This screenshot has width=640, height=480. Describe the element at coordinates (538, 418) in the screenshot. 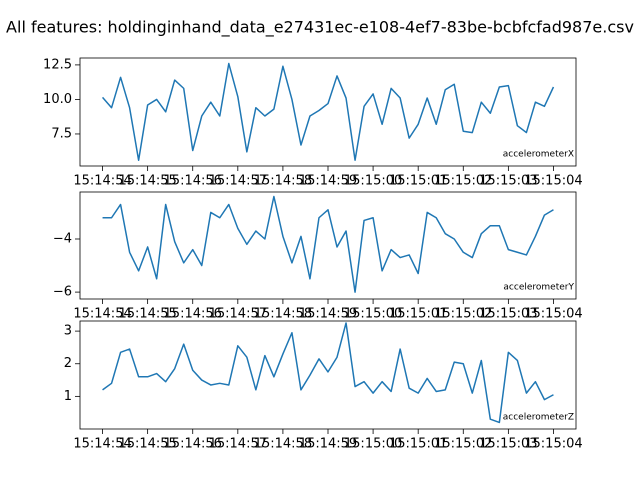

I see `series-label: accelerometerZ` at that location.